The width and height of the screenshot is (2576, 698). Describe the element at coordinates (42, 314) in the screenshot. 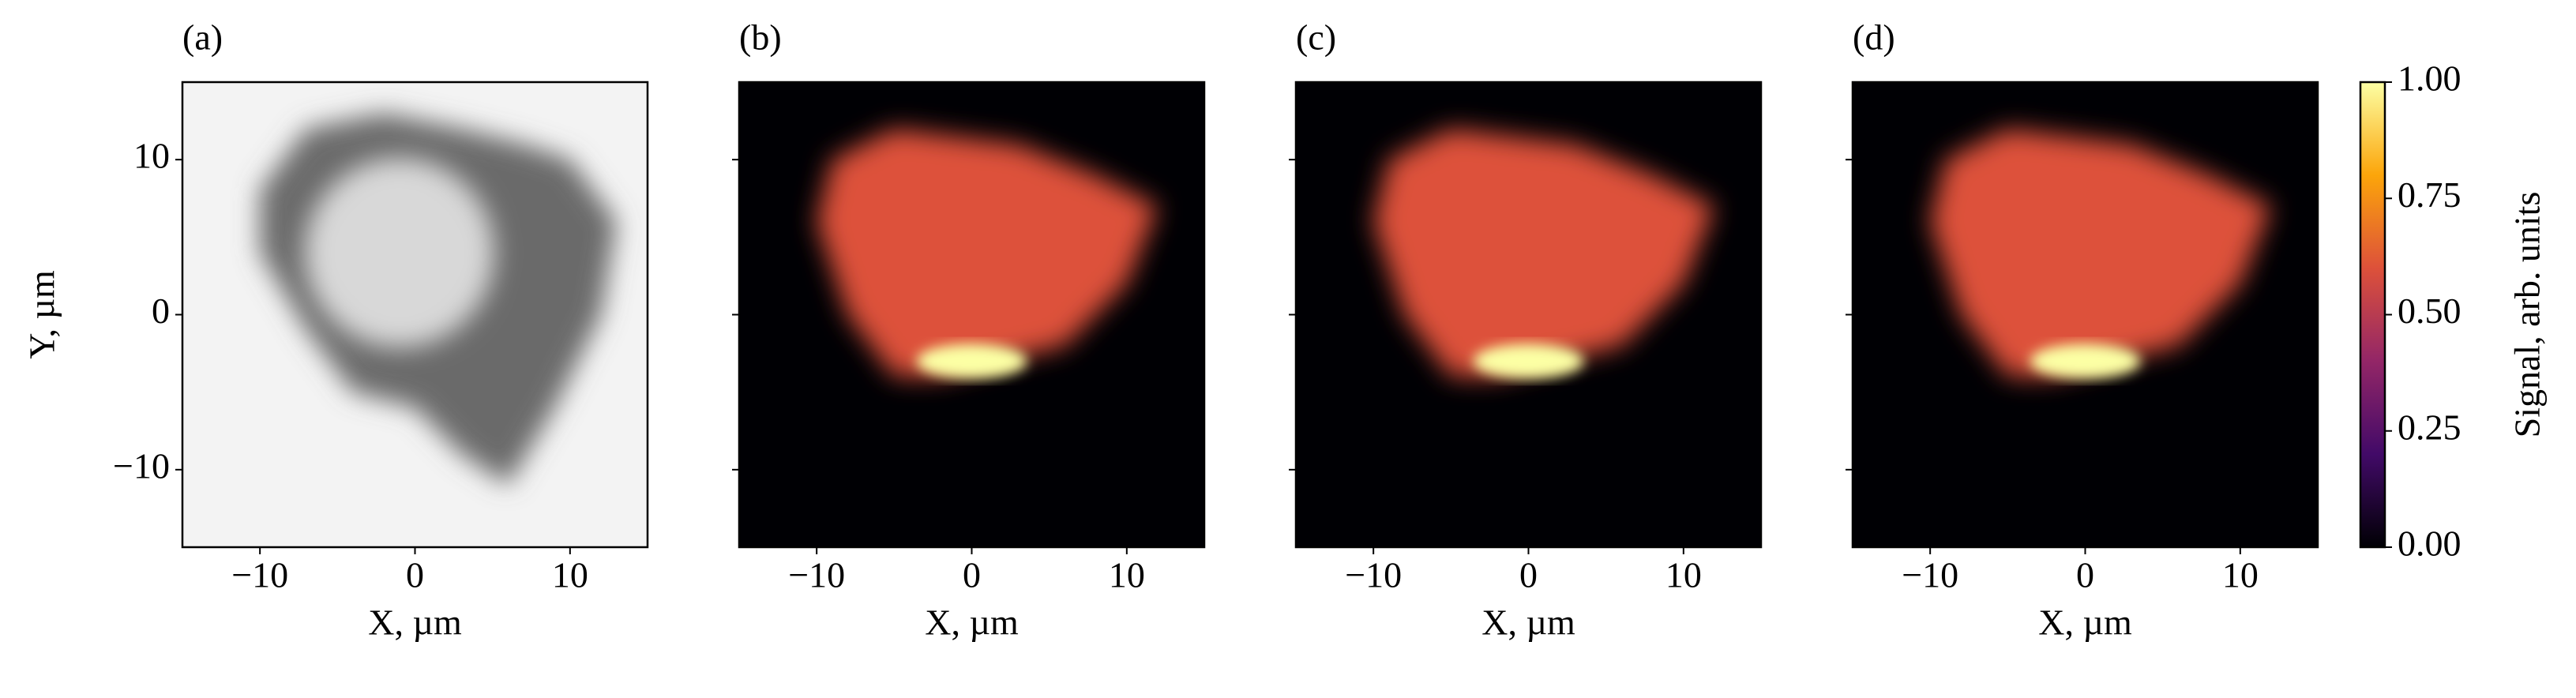

I see `y-axis-label: Y, µm` at that location.